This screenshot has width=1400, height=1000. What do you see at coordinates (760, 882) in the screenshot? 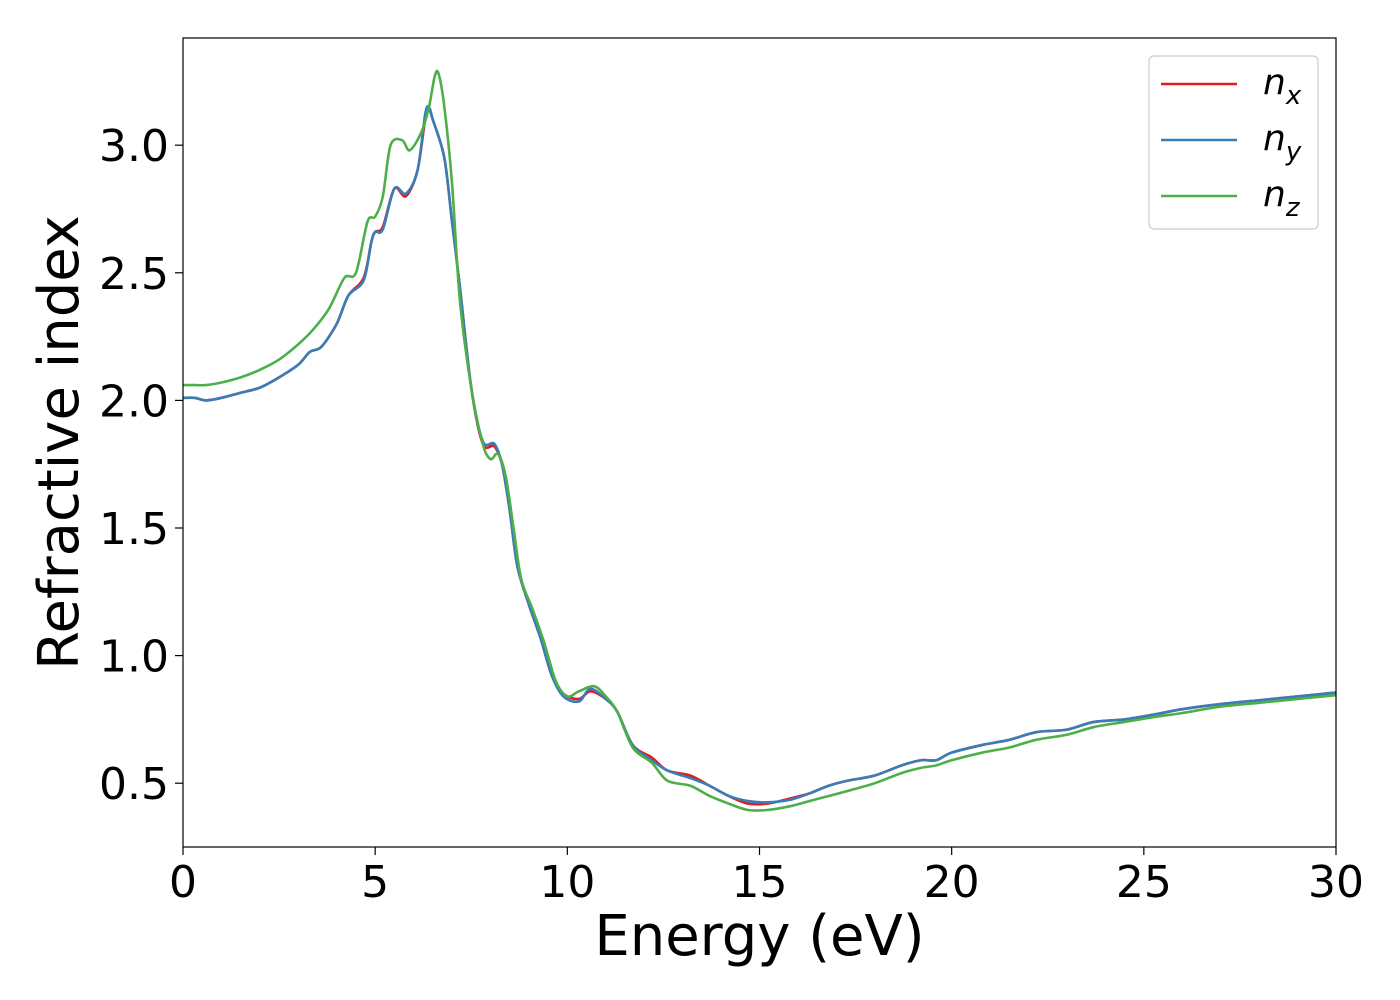
I see `x-tick-label: 15` at bounding box center [760, 882].